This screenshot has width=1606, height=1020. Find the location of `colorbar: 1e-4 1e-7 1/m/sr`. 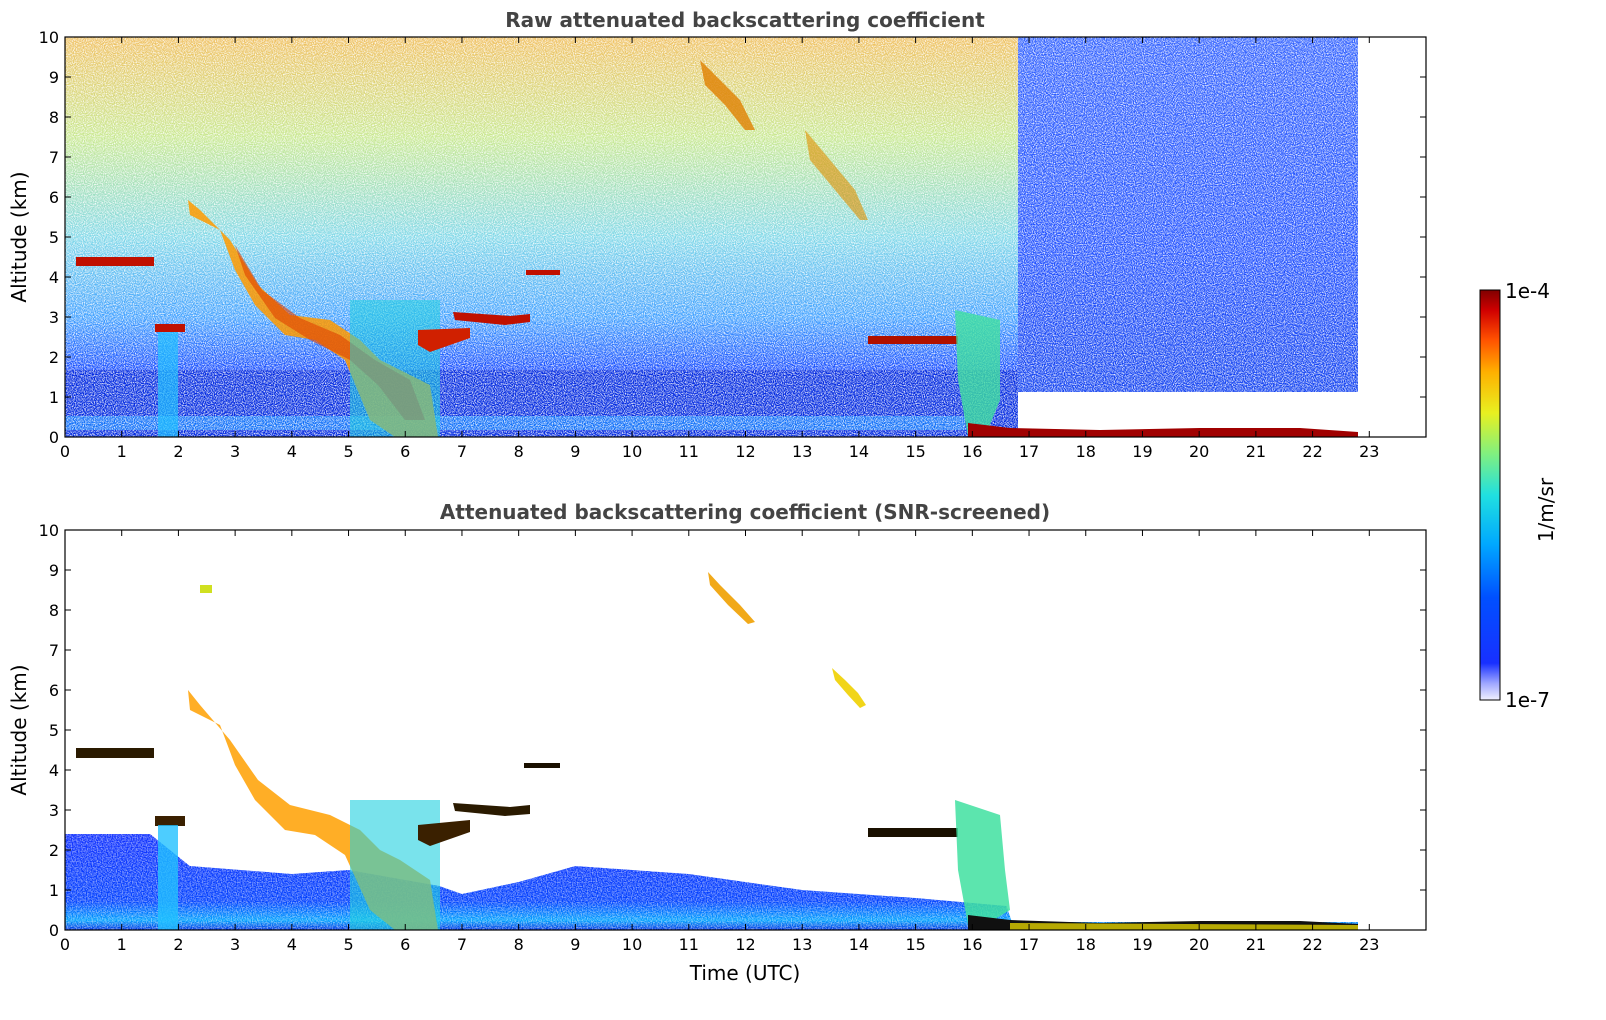

colorbar: 1e-4 1e-7 1/m/sr is located at coordinates (1518, 495).